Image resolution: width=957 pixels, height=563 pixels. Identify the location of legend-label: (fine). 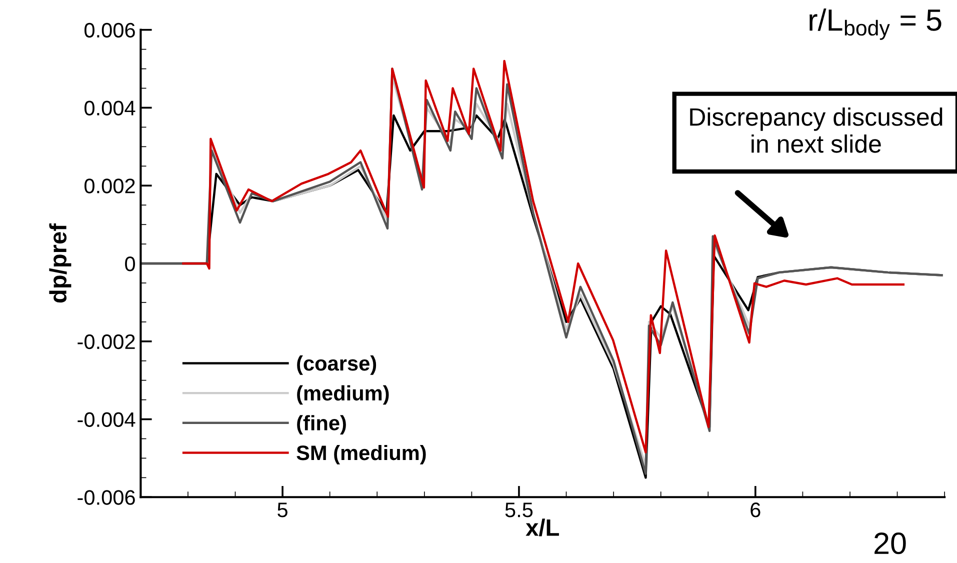
(321, 425).